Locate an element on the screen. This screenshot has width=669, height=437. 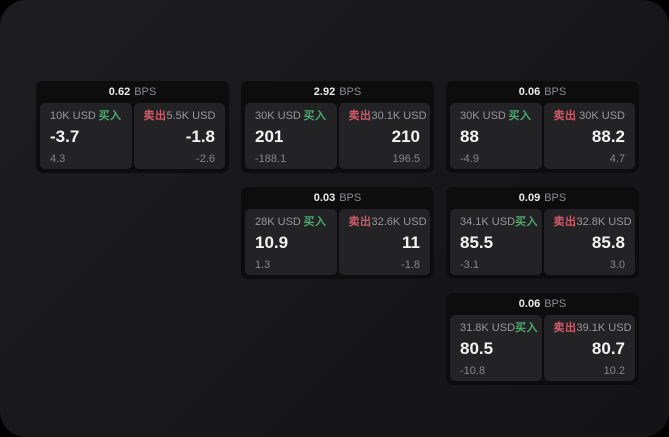
sell-panel-top: 卖出 32.6K USD is located at coordinates (387, 222).